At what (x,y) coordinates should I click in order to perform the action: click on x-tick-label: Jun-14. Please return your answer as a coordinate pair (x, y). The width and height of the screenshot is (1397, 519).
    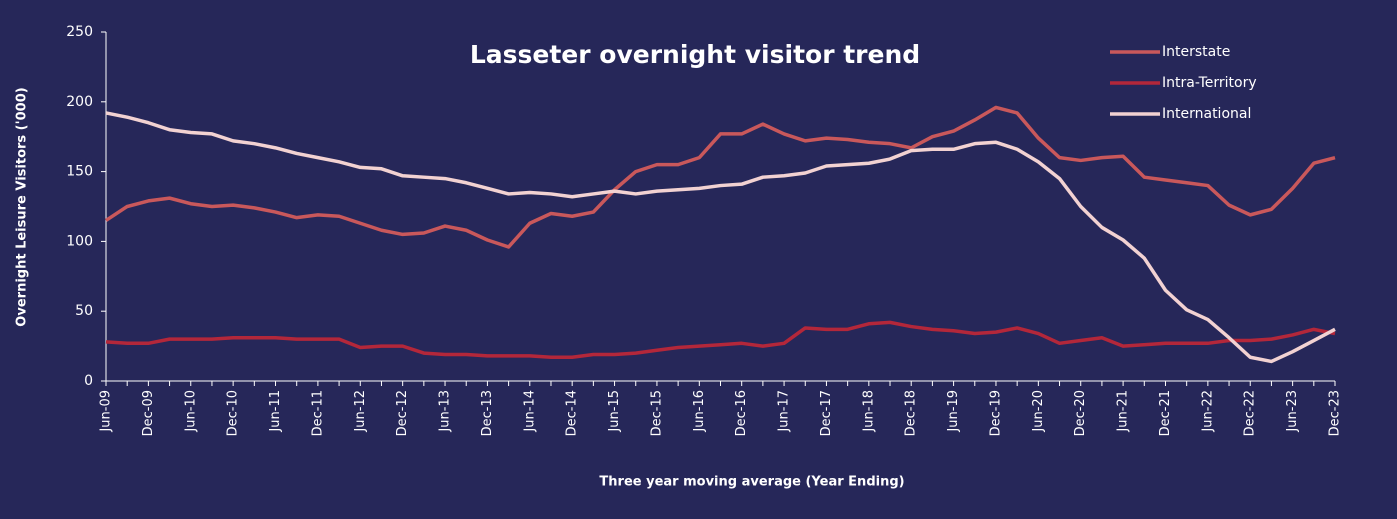
    Looking at the image, I should click on (529, 411).